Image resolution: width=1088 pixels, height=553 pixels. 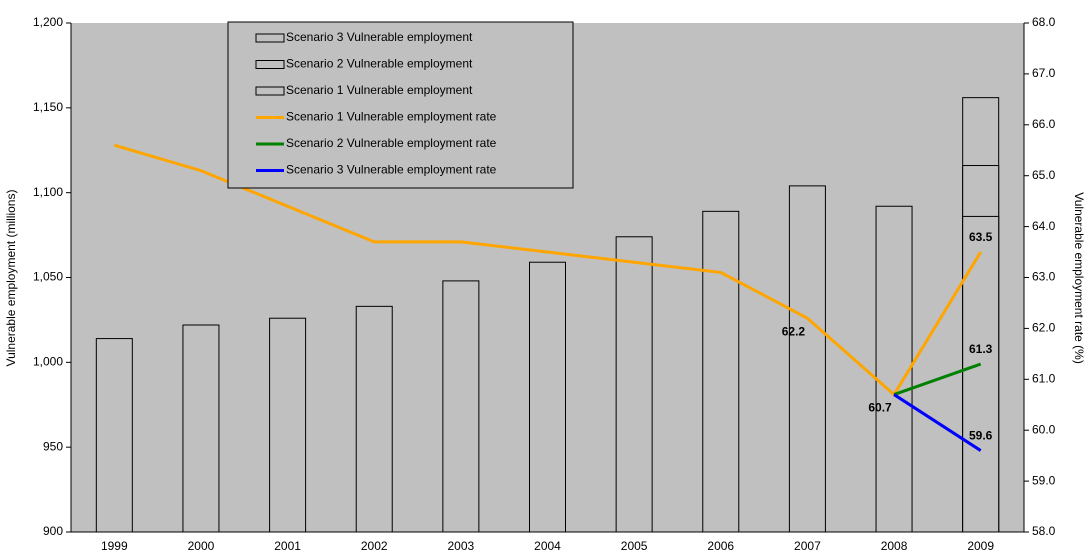 I want to click on y2-tick-label: 60.0, so click(x=1044, y=429).